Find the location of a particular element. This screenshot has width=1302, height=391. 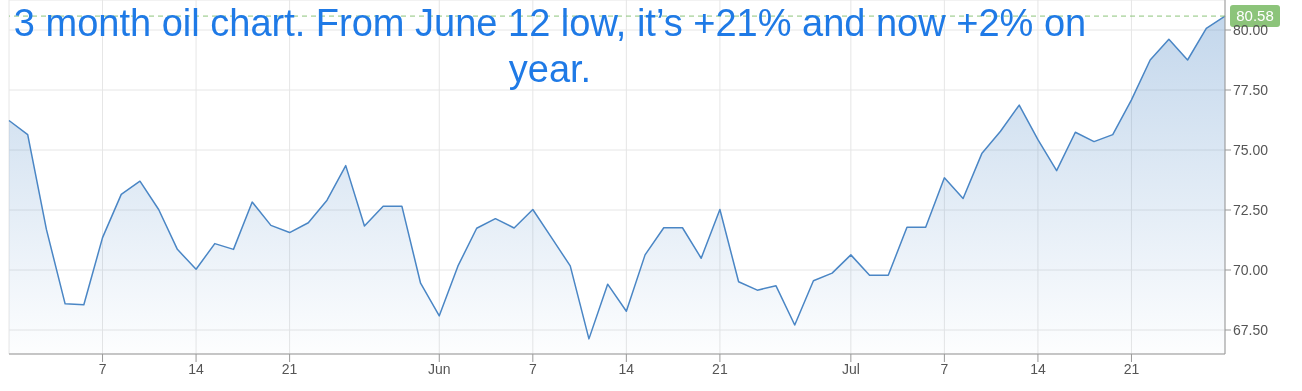

y-tick-label: 75.00 is located at coordinates (1251, 149).